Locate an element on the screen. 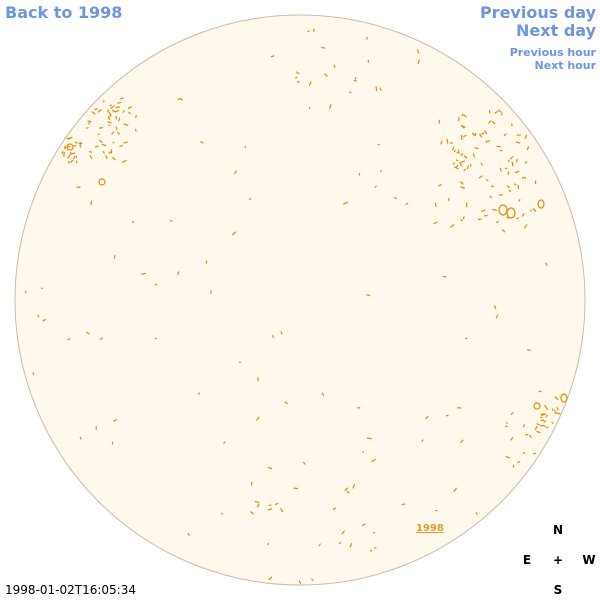 This screenshot has height=600, width=600. previous-hour-link: Previous hour is located at coordinates (552, 52).